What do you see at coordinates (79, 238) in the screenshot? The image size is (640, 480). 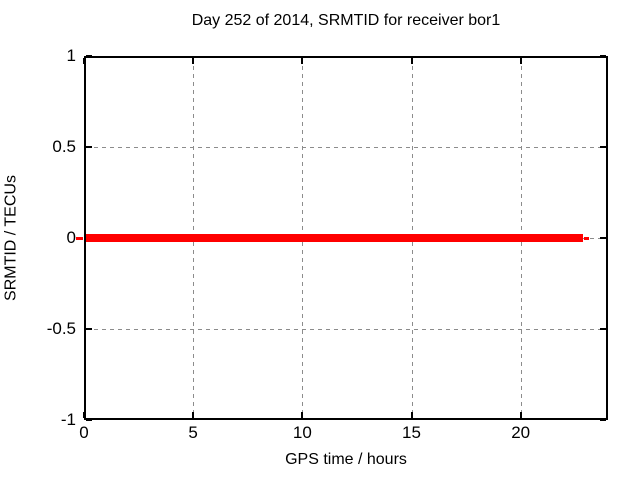 I see `series-line-end-cap-left` at bounding box center [79, 238].